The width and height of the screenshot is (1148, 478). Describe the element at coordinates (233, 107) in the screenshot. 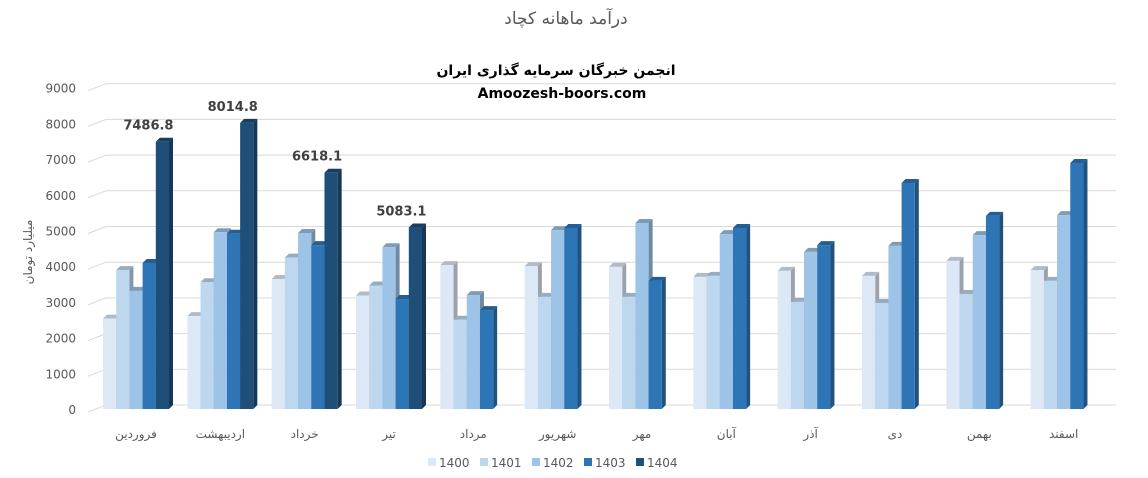

I see `data-label: 8014.8` at that location.